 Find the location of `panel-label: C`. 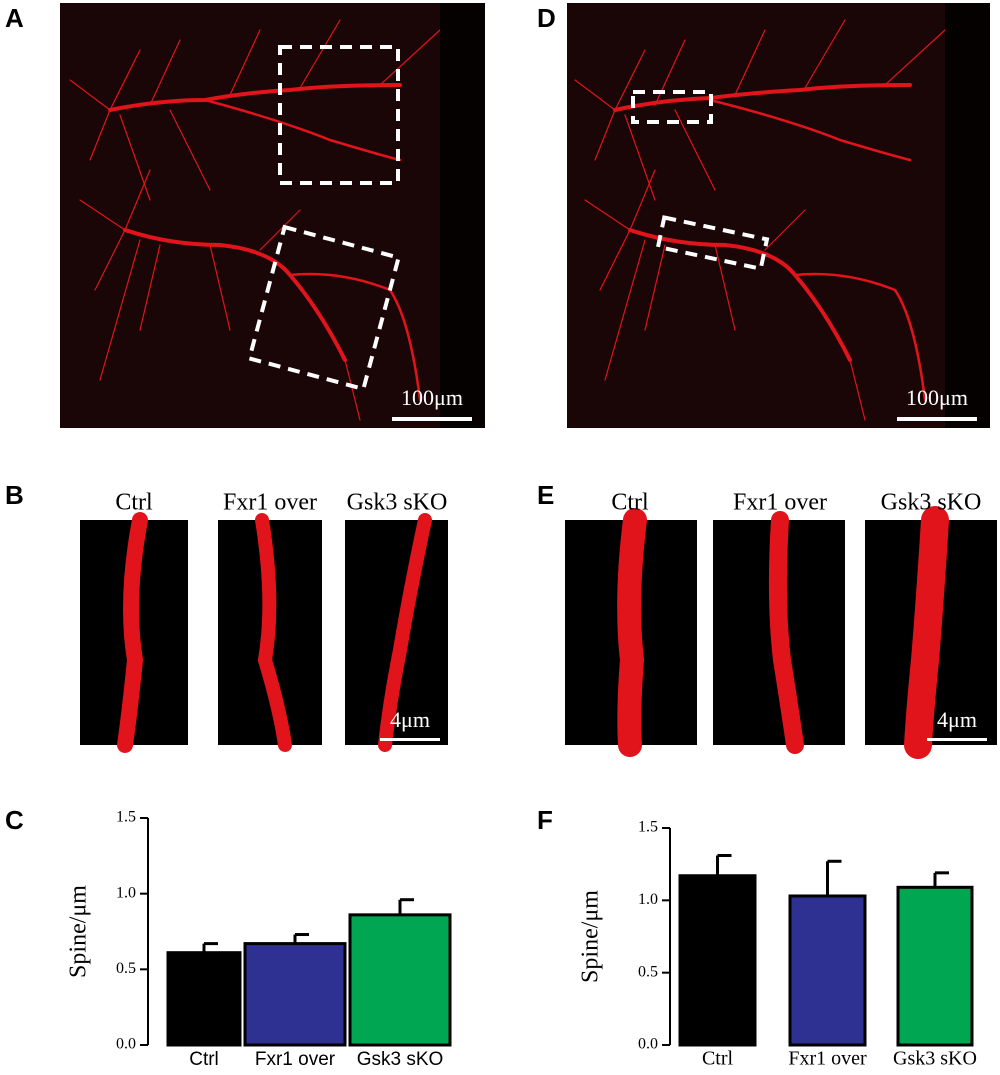

panel-label: C is located at coordinates (14, 820).